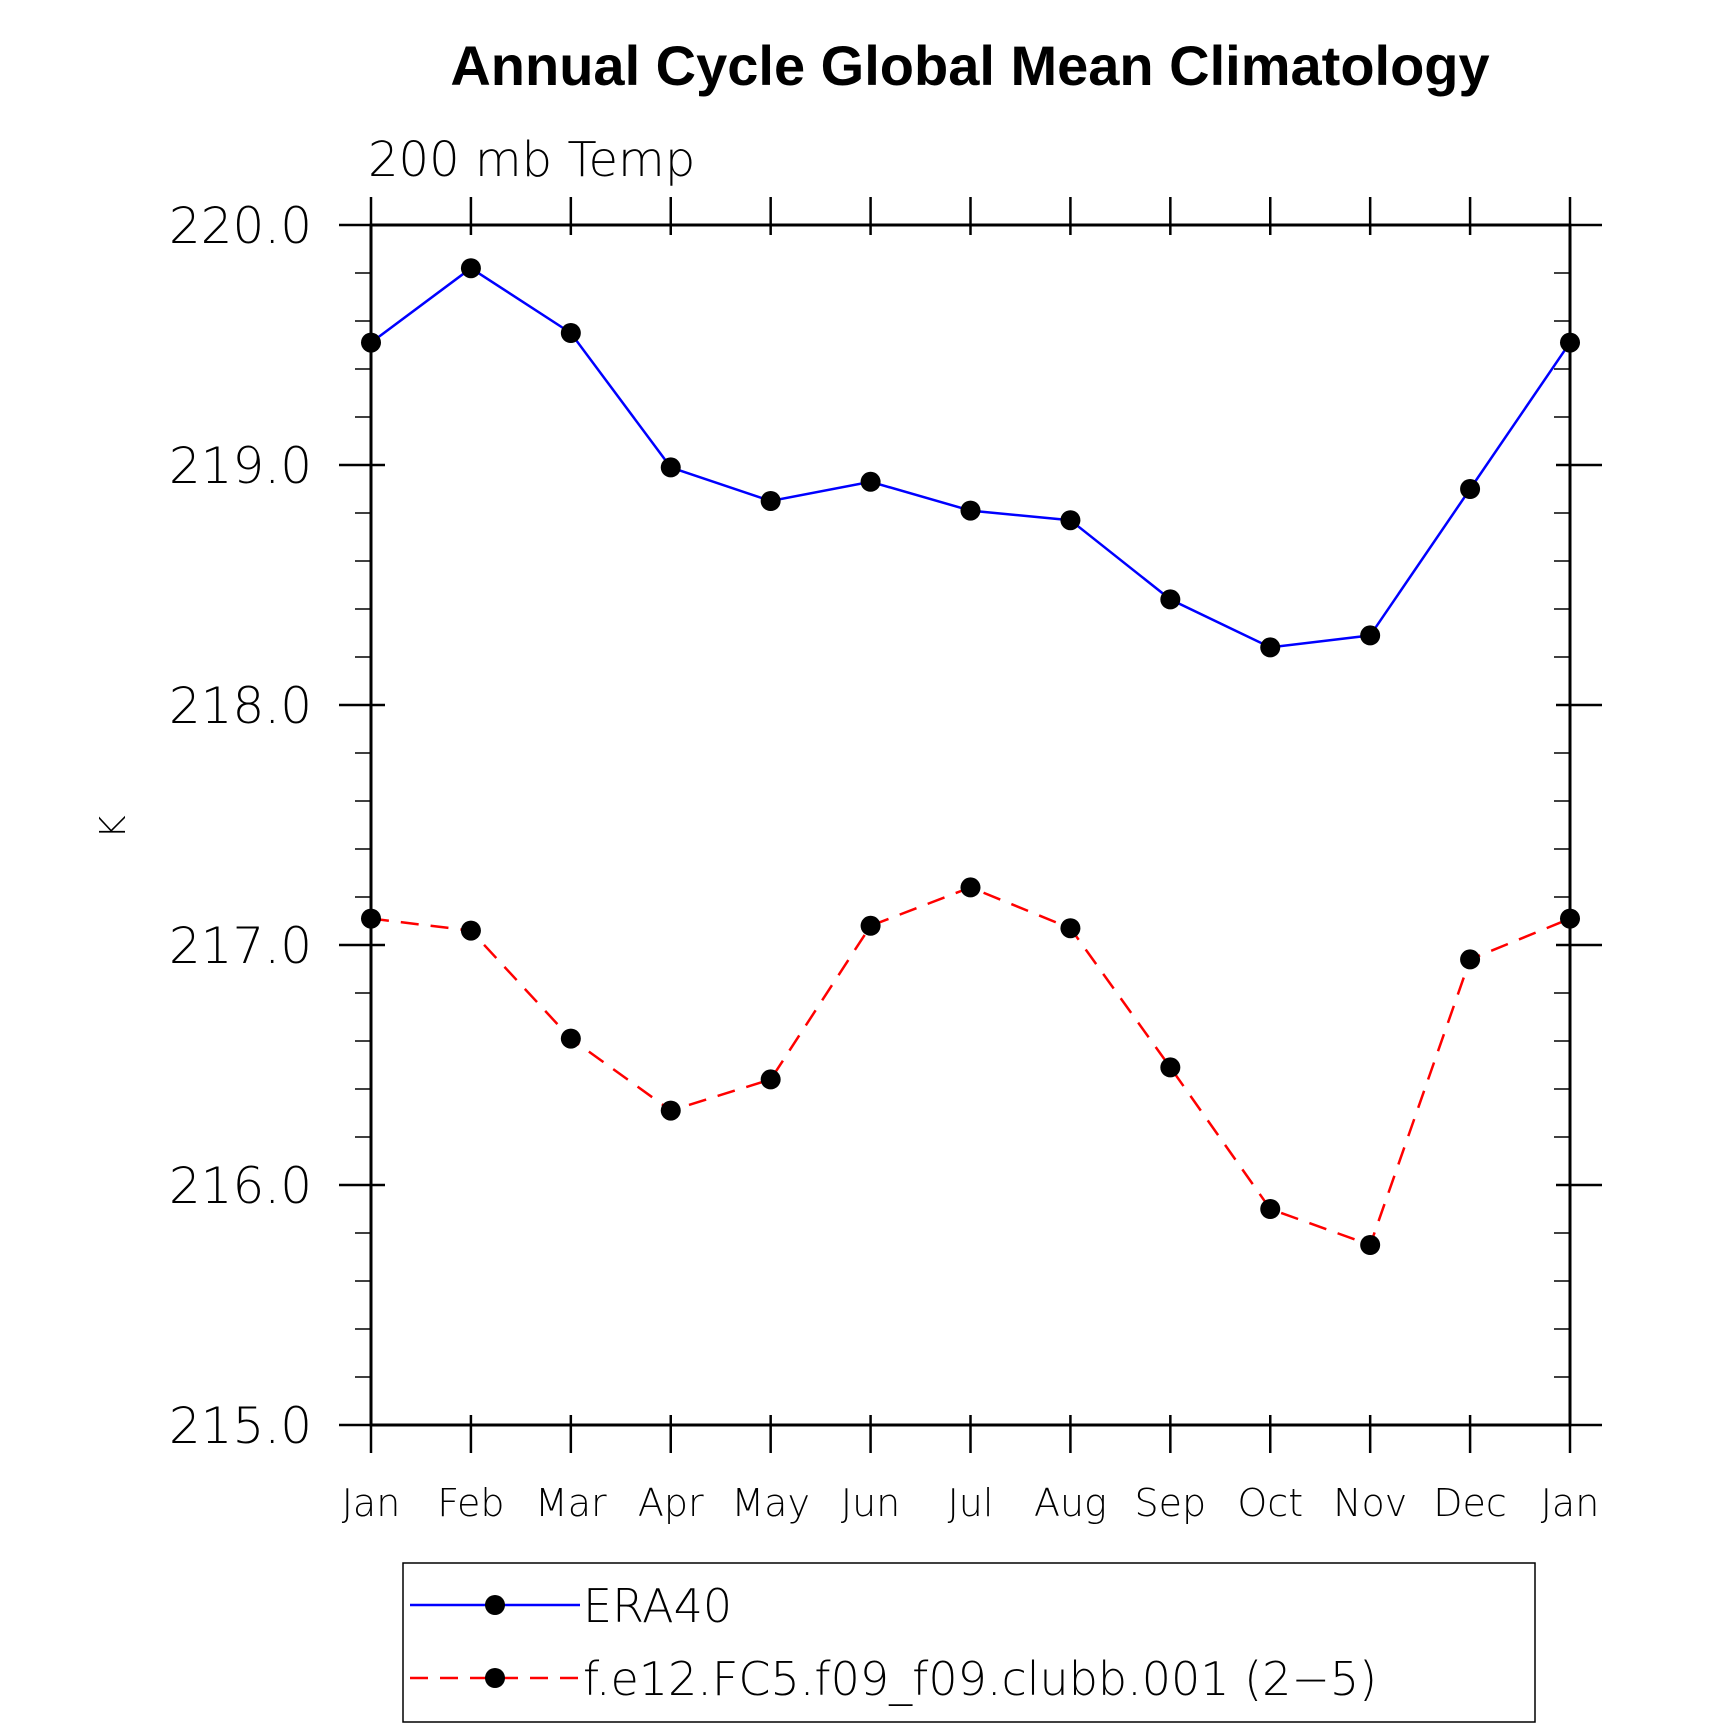 The image size is (1710, 1729). Describe the element at coordinates (969, 65) in the screenshot. I see `chart-title: Annual Cycle Global Mean Climatology` at that location.